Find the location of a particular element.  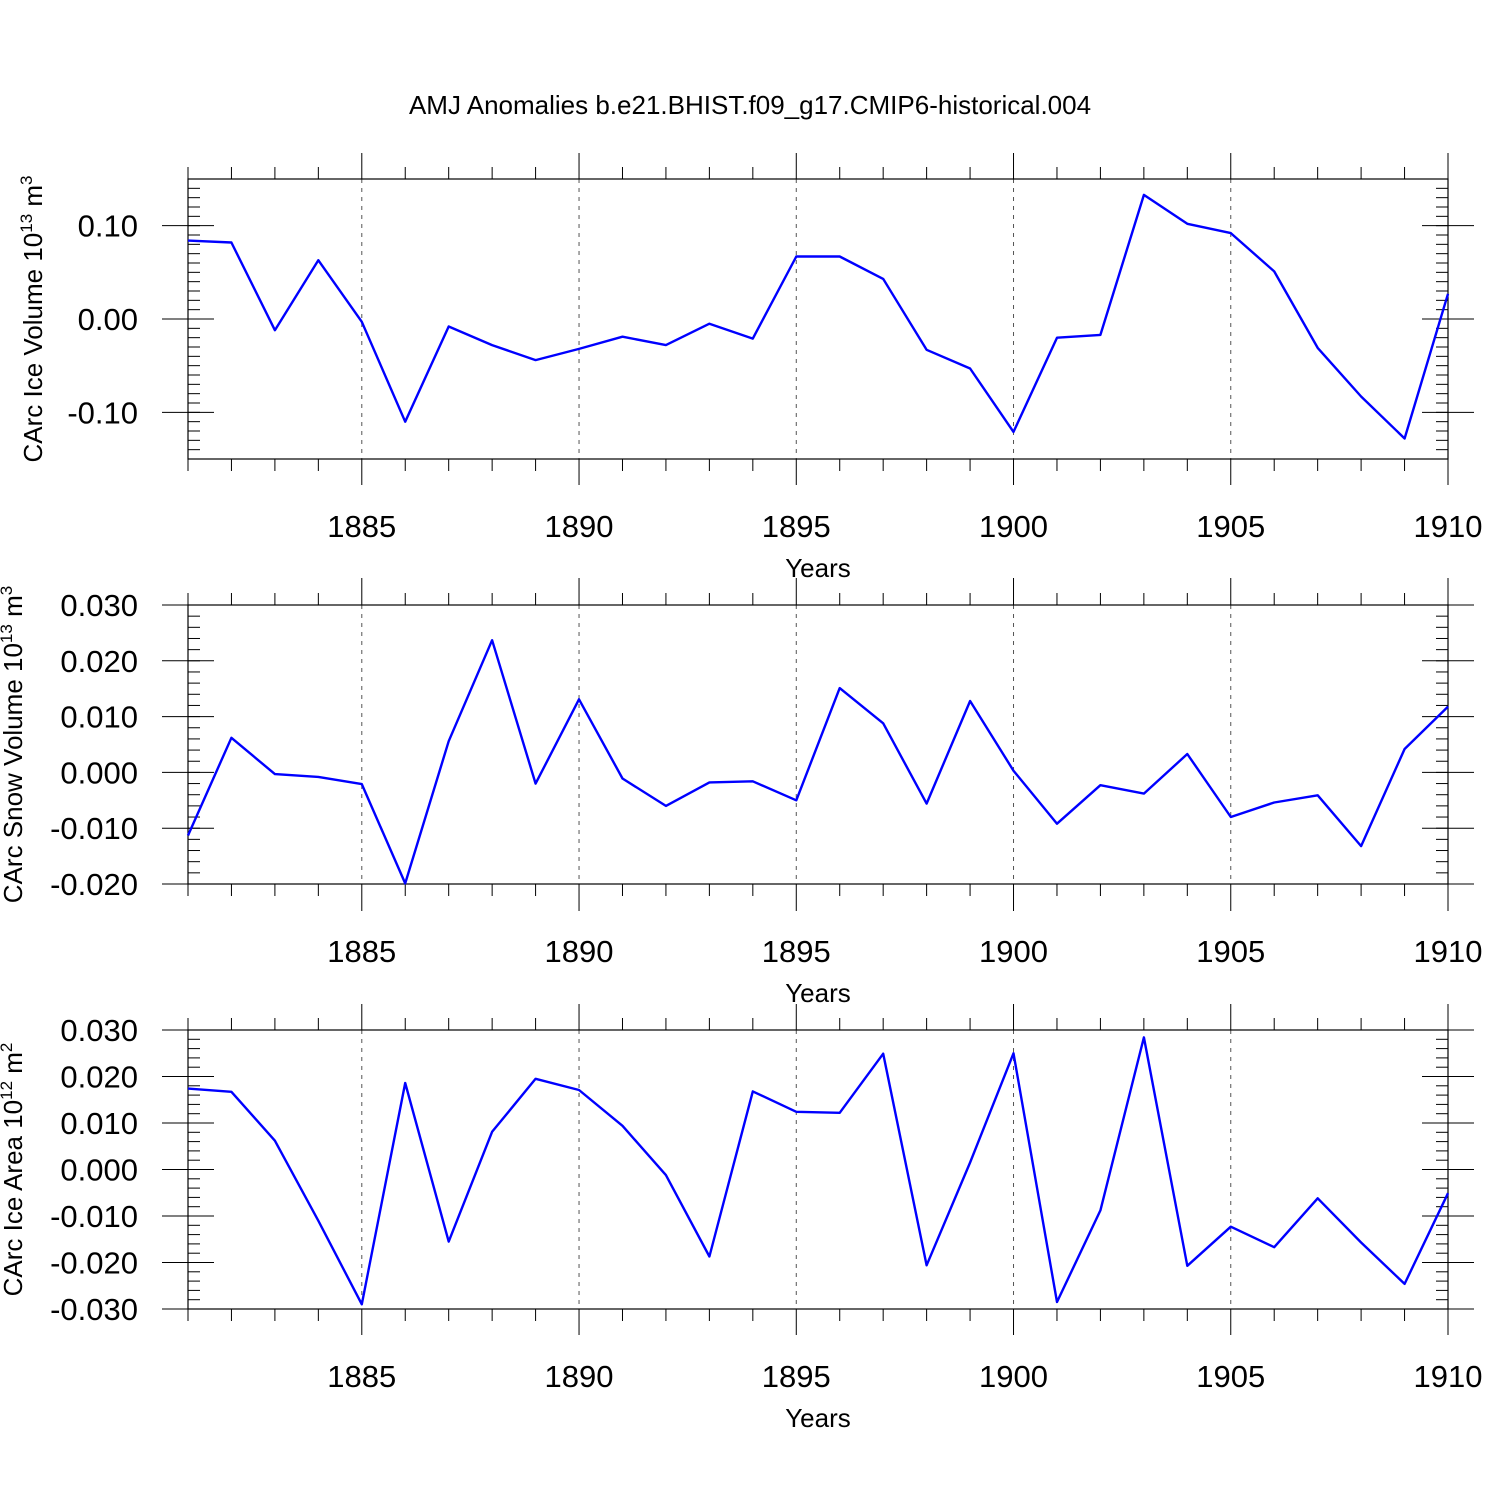

y-tick-label: -0.10 is located at coordinates (102, 412).